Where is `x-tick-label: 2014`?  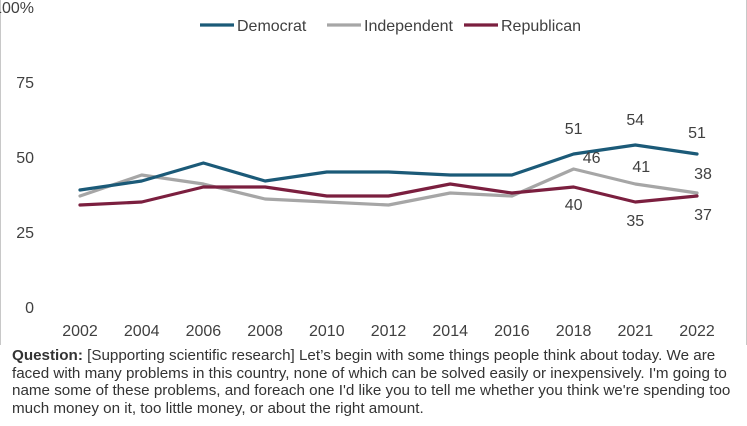
x-tick-label: 2014 is located at coordinates (450, 331).